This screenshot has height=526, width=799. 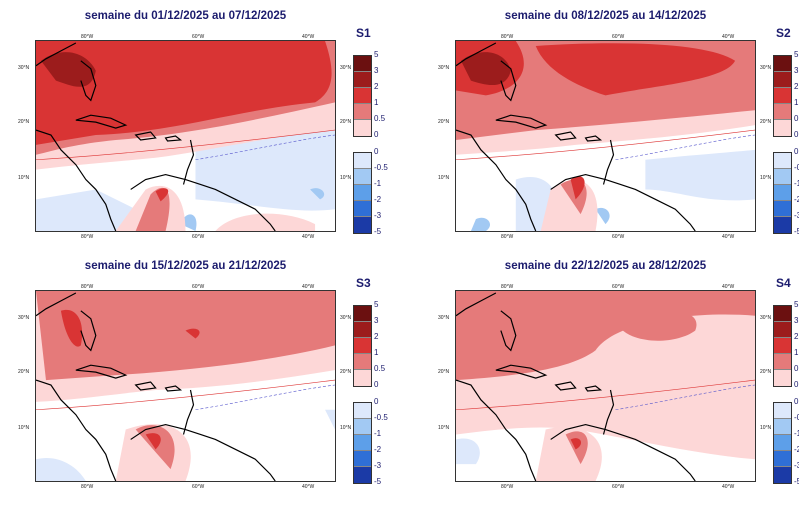 What do you see at coordinates (605, 266) in the screenshot?
I see `panel-title: semaine du 22/12/2025 au 28/12/2025` at bounding box center [605, 266].